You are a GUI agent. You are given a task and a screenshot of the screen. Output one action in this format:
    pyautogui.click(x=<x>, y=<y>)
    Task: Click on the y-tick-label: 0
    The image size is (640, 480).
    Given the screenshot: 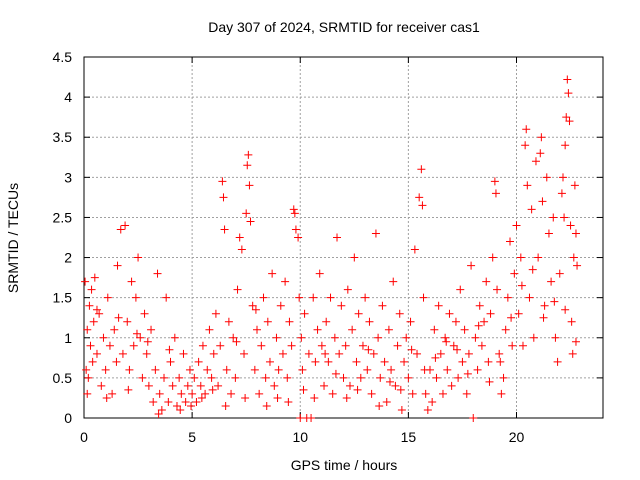 What is the action you would take?
    pyautogui.click(x=68, y=418)
    